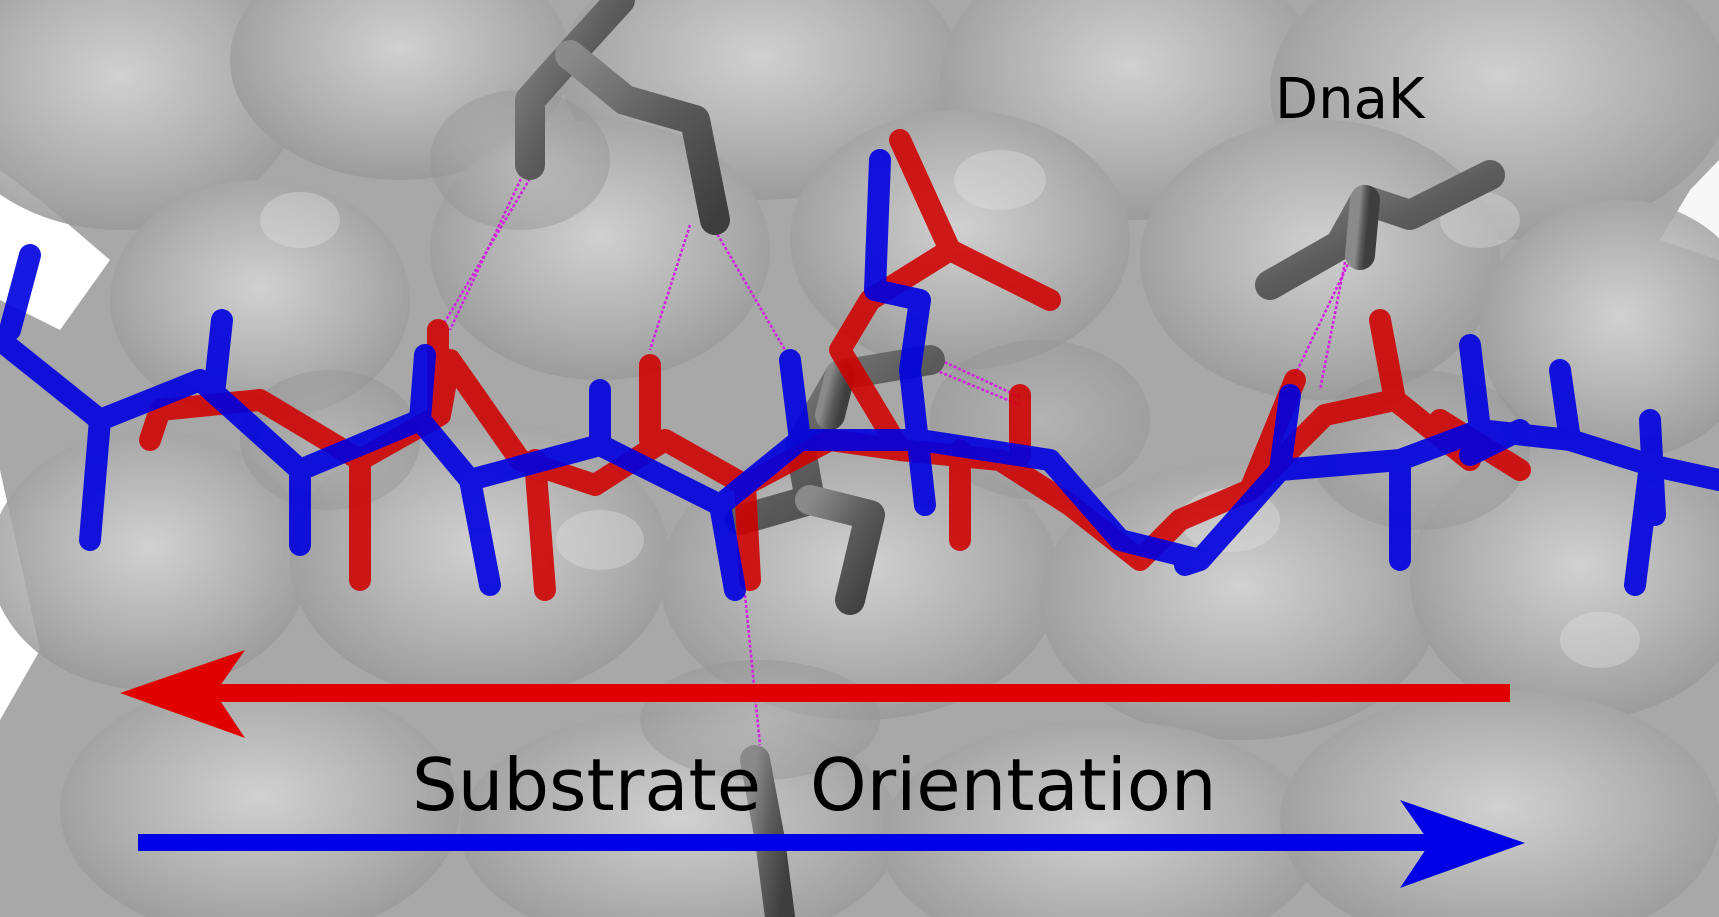  I want to click on red-orientation-arrow, so click(815, 694).